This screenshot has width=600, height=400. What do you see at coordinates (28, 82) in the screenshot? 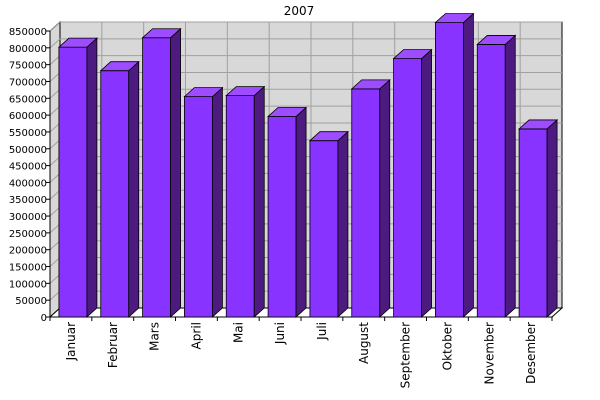
I see `y-tick-label: 700000` at bounding box center [28, 82].